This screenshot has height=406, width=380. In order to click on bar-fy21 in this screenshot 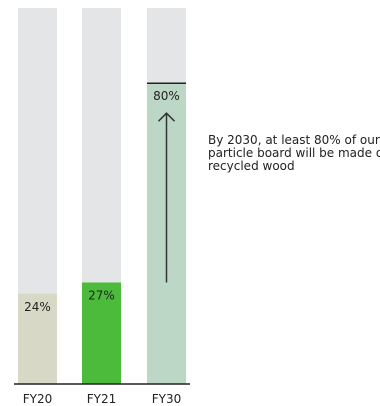, I will do `click(101, 333)`.